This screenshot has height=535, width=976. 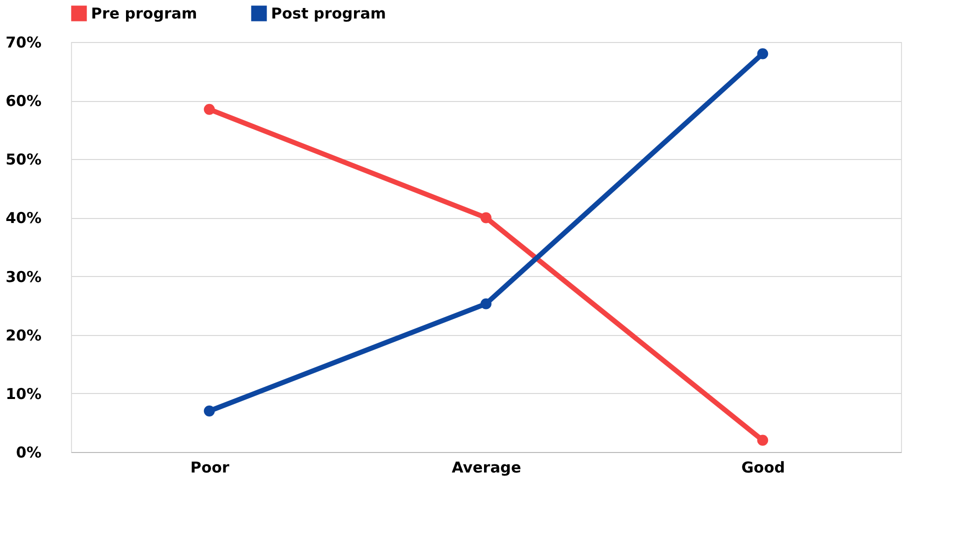 I want to click on y-tick-label: 40%, so click(x=24, y=218).